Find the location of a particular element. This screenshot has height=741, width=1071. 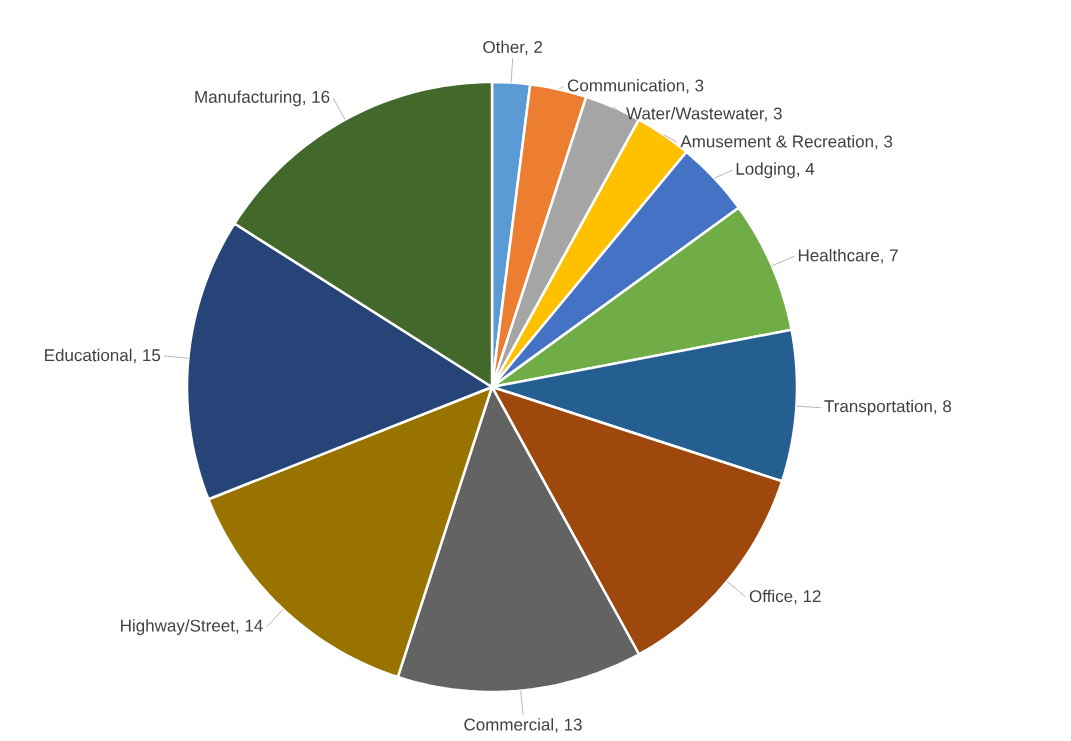

slice-label: Transportation, 8 is located at coordinates (888, 407).